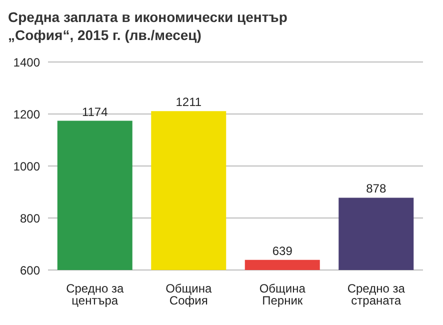 Image resolution: width=443 pixels, height=325 pixels. What do you see at coordinates (30, 218) in the screenshot?
I see `y-tick-label: 800` at bounding box center [30, 218].